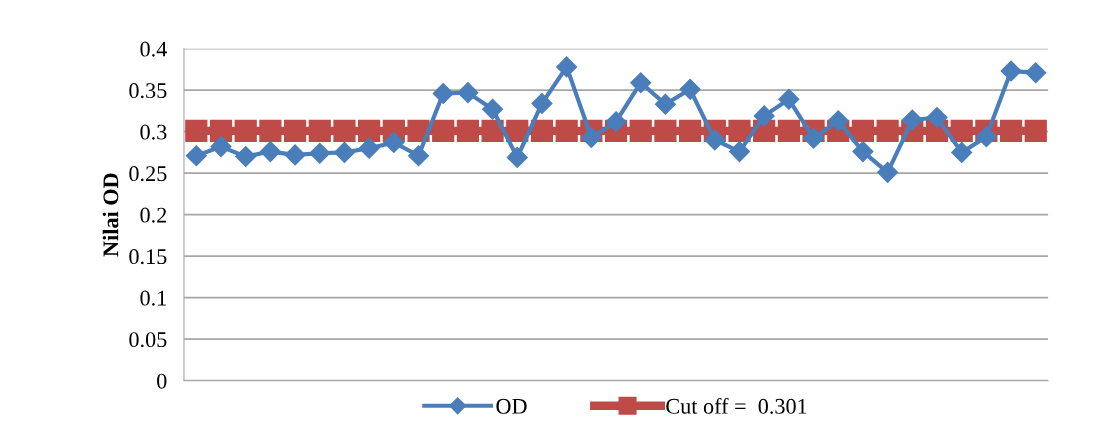 This screenshot has width=1115, height=423. What do you see at coordinates (153, 132) in the screenshot?
I see `y-tick-label: 0.3` at bounding box center [153, 132].